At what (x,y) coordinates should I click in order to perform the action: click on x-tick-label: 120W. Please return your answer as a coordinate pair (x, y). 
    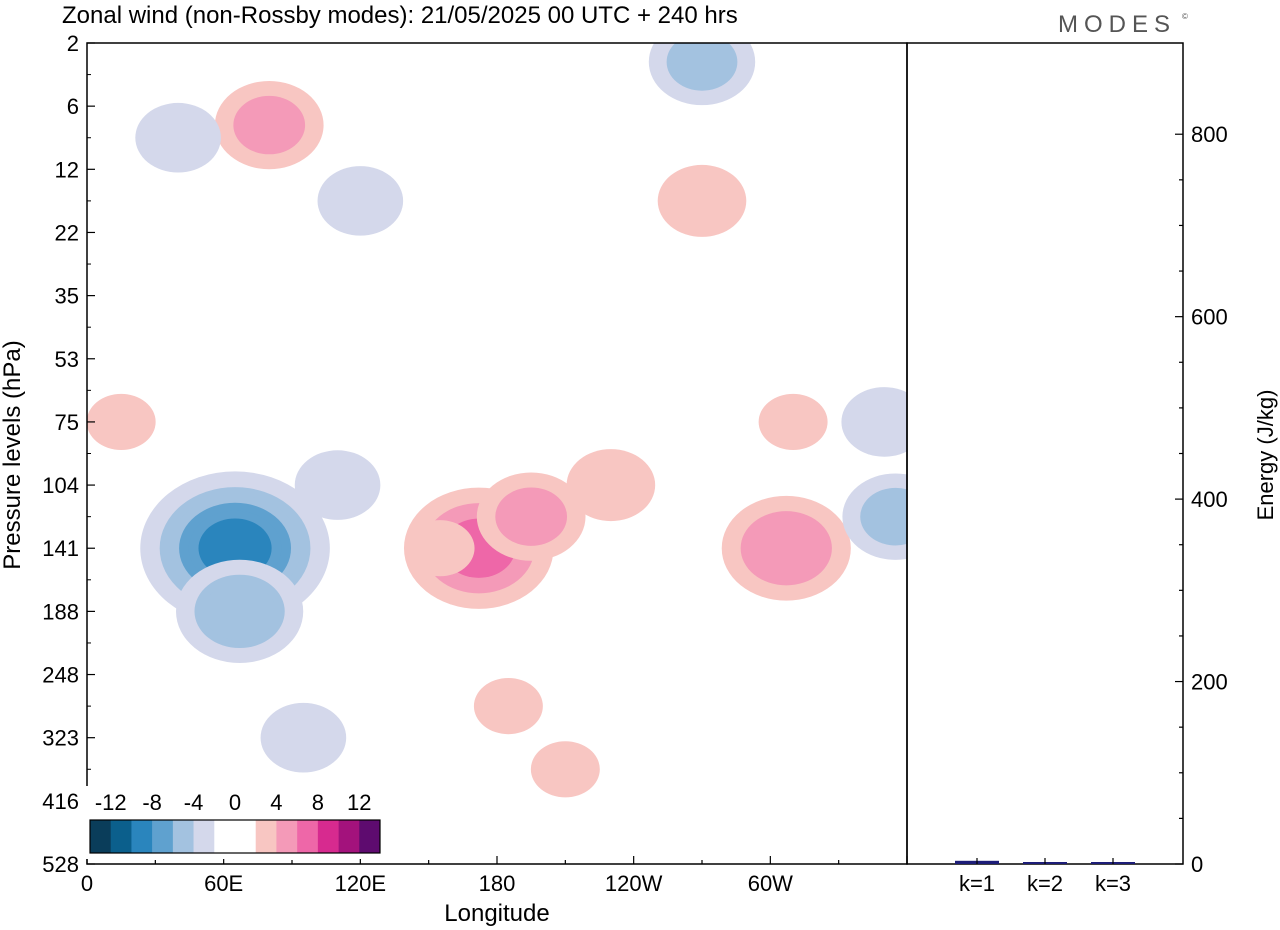
    Looking at the image, I should click on (634, 883).